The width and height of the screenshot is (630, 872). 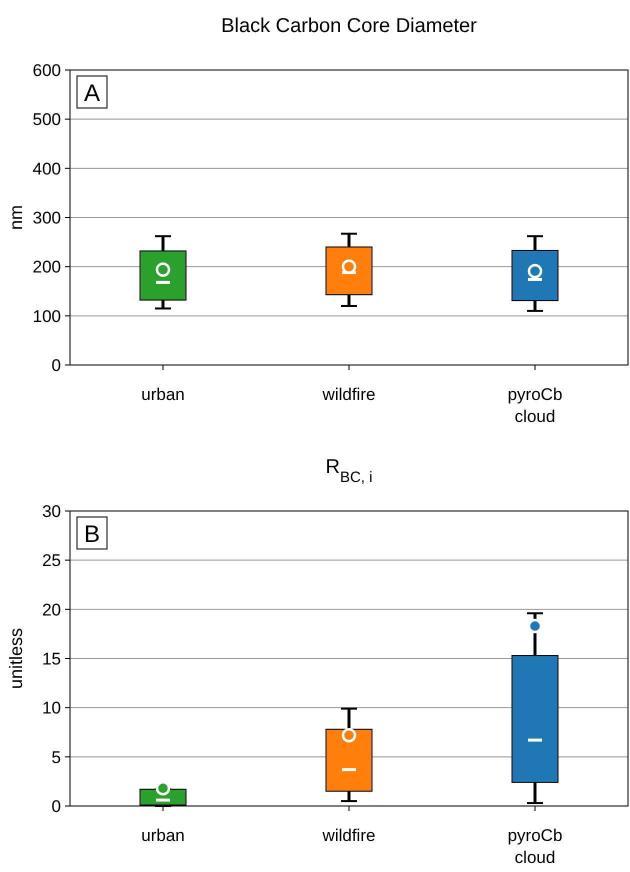 I want to click on chart-title: Black Carbon Core Diameter, so click(x=349, y=26).